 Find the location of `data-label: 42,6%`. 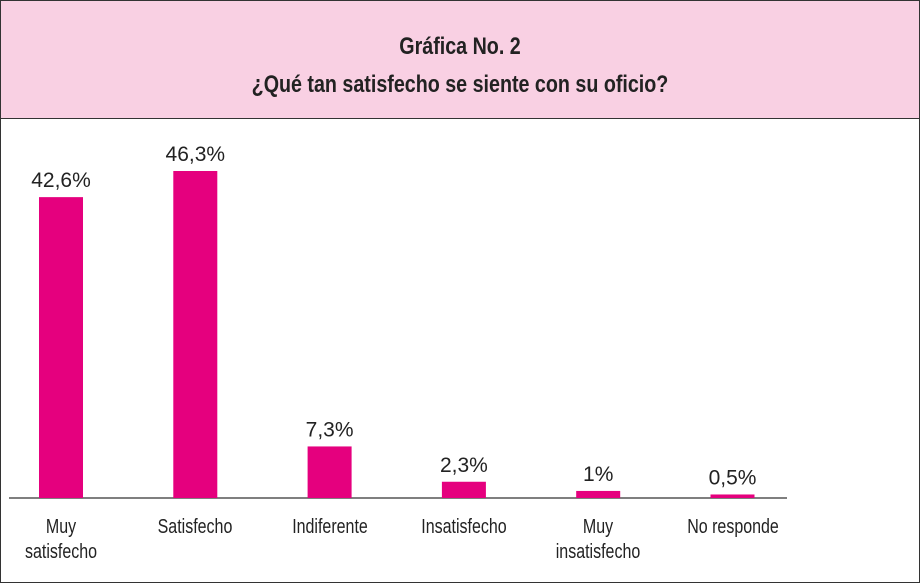

data-label: 42,6% is located at coordinates (61, 180).